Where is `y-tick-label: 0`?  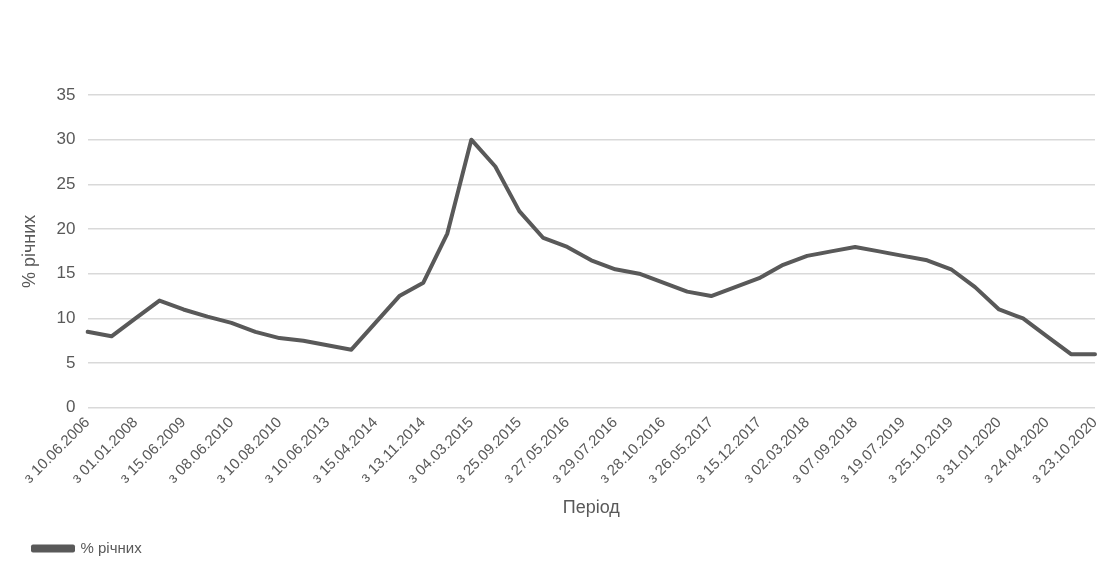
y-tick-label: 0 is located at coordinates (71, 407).